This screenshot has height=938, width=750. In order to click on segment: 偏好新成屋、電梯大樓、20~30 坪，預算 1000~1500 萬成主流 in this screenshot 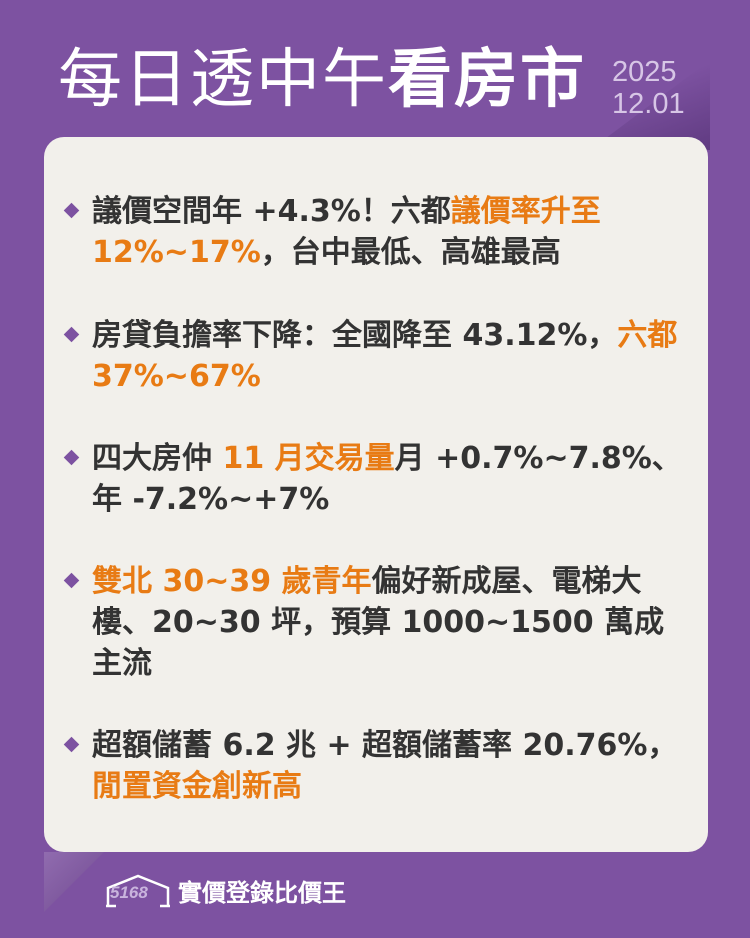, I will do `click(378, 622)`.